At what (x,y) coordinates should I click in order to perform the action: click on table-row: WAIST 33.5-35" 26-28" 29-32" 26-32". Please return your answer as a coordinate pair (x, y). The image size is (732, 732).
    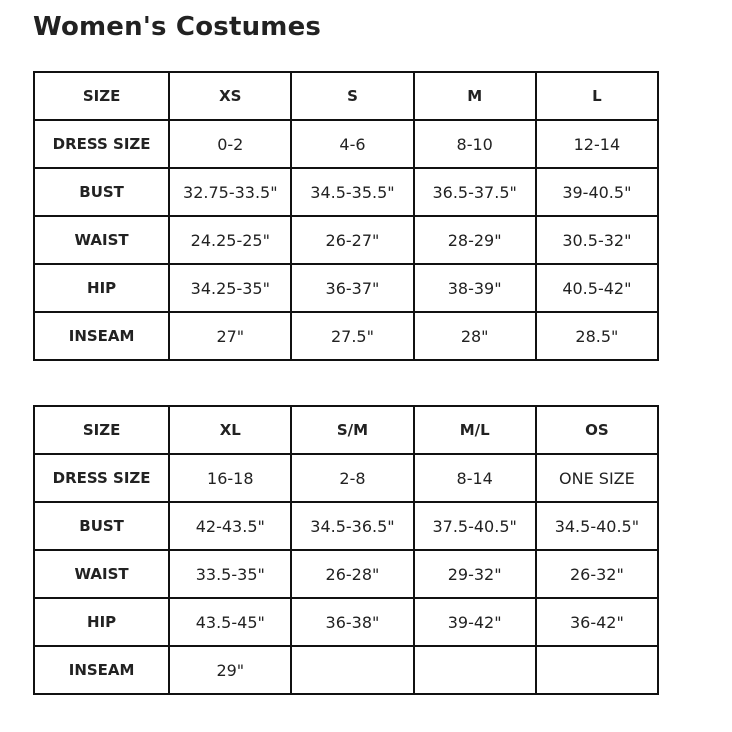
    Looking at the image, I should click on (346, 574).